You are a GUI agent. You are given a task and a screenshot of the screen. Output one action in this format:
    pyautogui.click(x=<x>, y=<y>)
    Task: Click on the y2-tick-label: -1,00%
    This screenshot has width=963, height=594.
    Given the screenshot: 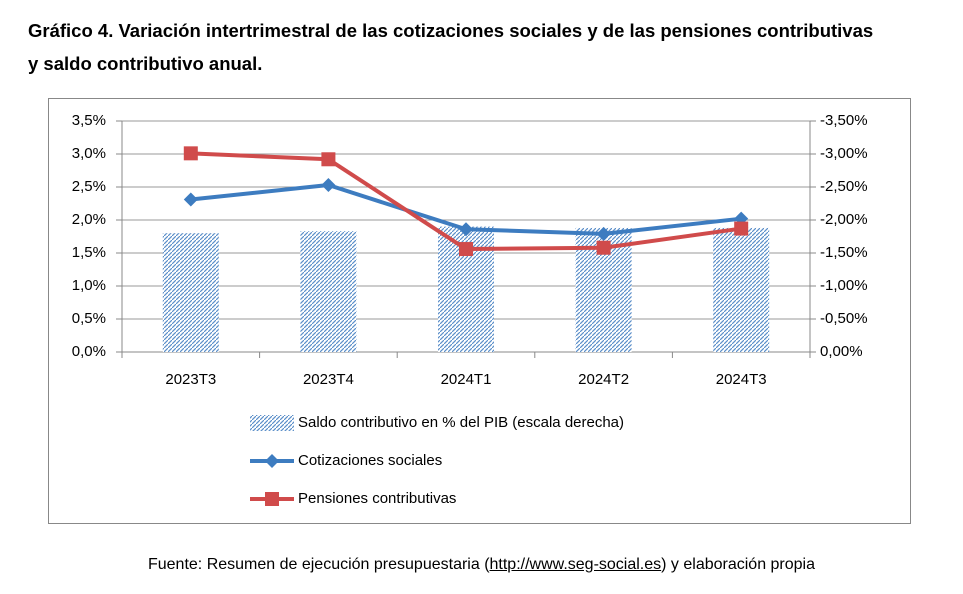 What is the action you would take?
    pyautogui.click(x=844, y=285)
    